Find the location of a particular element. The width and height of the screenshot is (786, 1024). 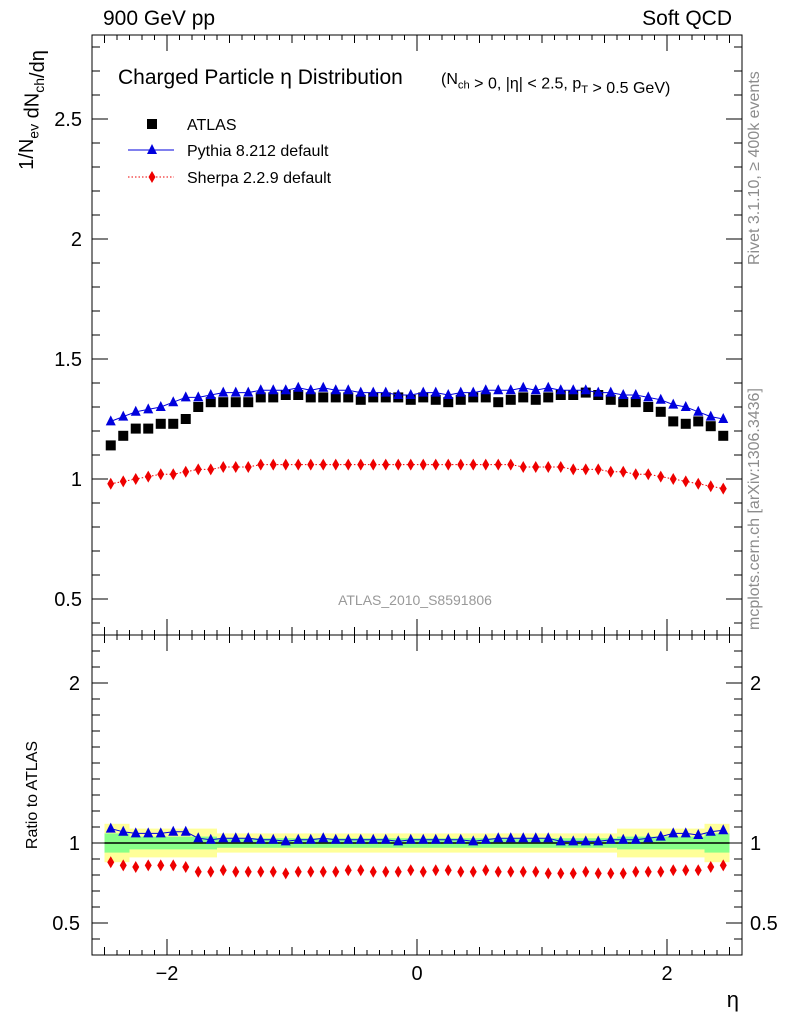

collision-label: 900 GeV pp is located at coordinates (159, 18).